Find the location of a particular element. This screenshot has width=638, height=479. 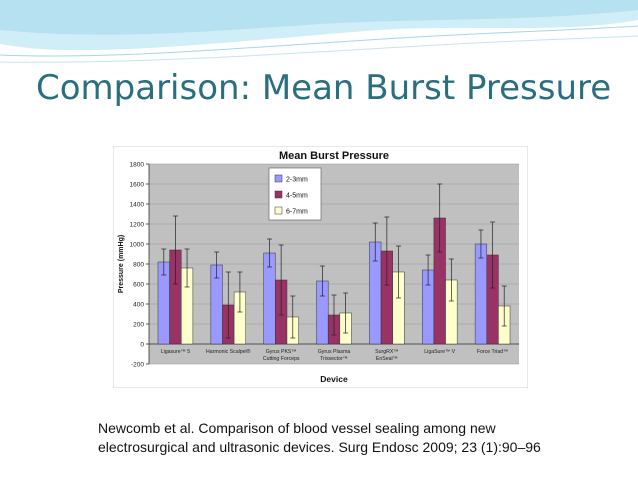

x-tick-label: Cutting Forceps is located at coordinates (281, 359).